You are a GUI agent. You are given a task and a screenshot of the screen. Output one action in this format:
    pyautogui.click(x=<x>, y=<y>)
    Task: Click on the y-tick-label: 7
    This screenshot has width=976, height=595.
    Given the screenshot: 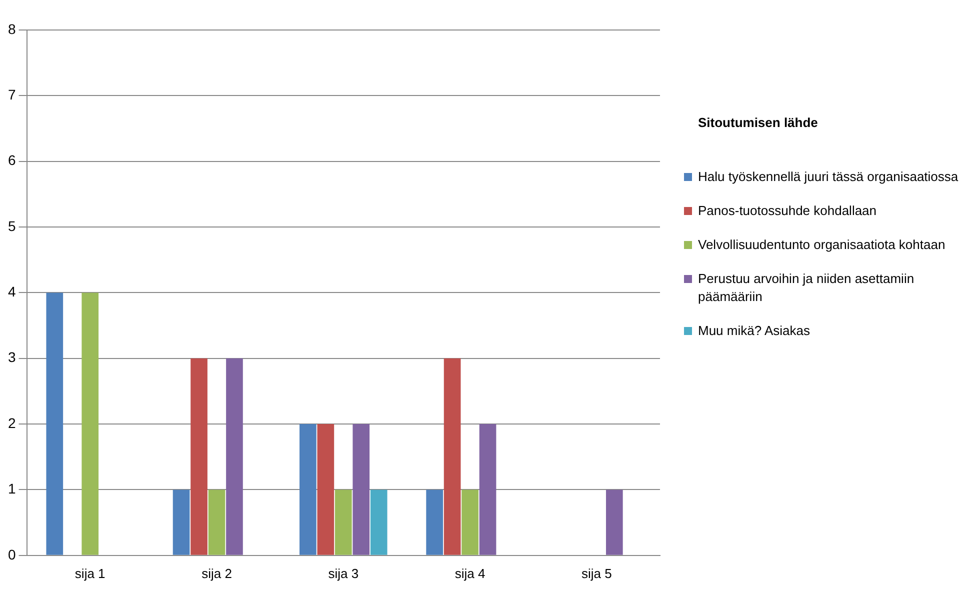 What is the action you would take?
    pyautogui.click(x=12, y=94)
    